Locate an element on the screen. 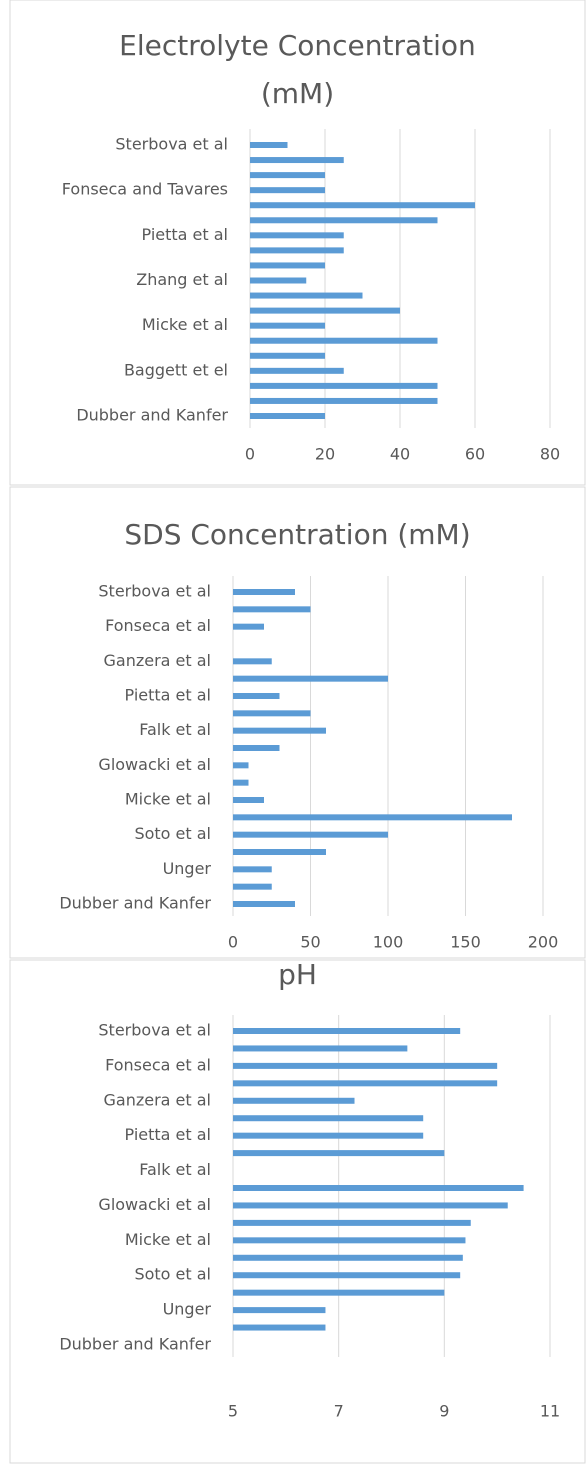 This screenshot has height=1464, width=587. x-tick-label: 80 is located at coordinates (550, 454).